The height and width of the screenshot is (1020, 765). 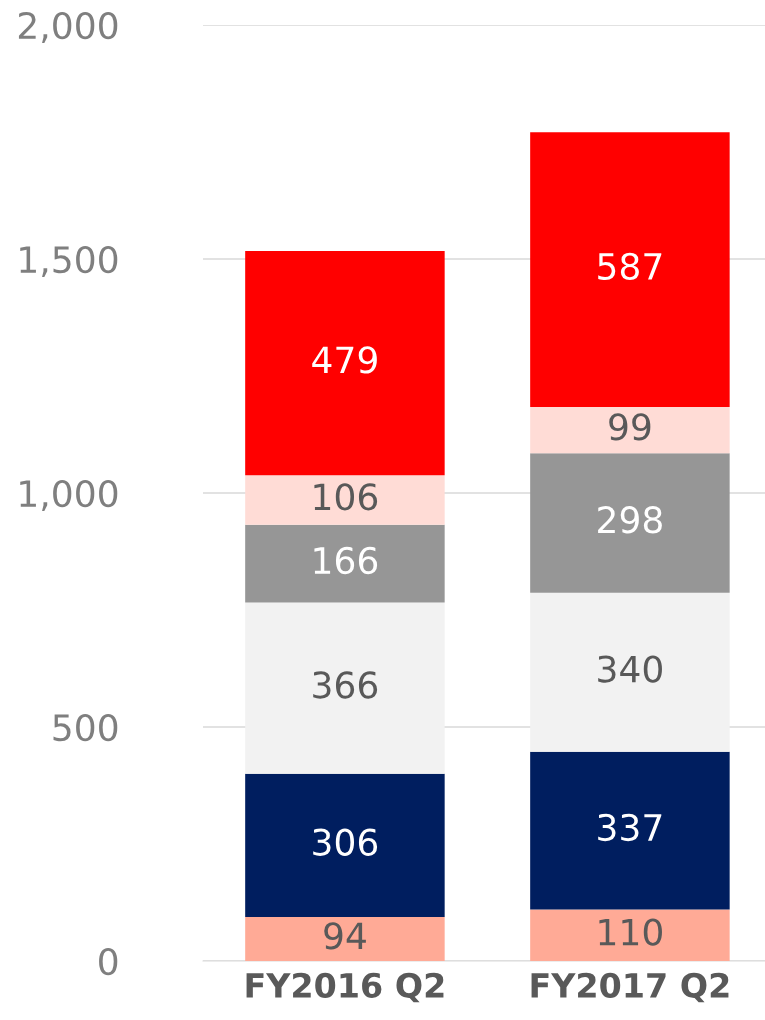 I want to click on data-label: 306, so click(x=345, y=842).